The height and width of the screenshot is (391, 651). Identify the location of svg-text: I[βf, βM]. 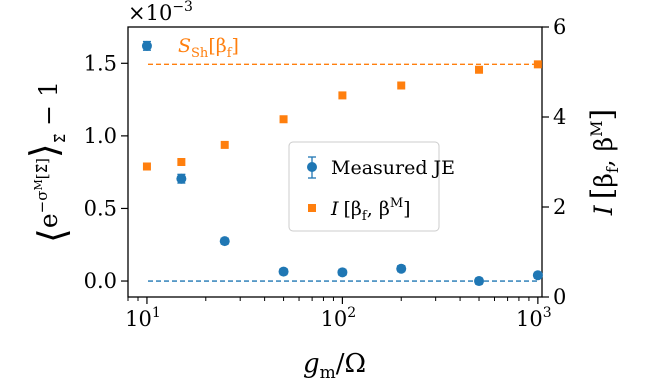
(603, 162).